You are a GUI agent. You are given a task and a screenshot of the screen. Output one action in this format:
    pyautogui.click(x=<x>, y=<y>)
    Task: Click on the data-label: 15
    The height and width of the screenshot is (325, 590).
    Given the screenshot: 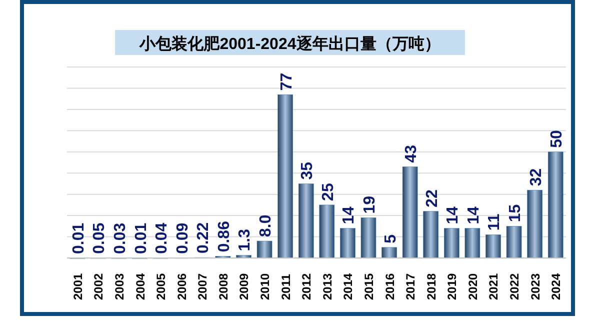 What is the action you would take?
    pyautogui.click(x=515, y=213)
    